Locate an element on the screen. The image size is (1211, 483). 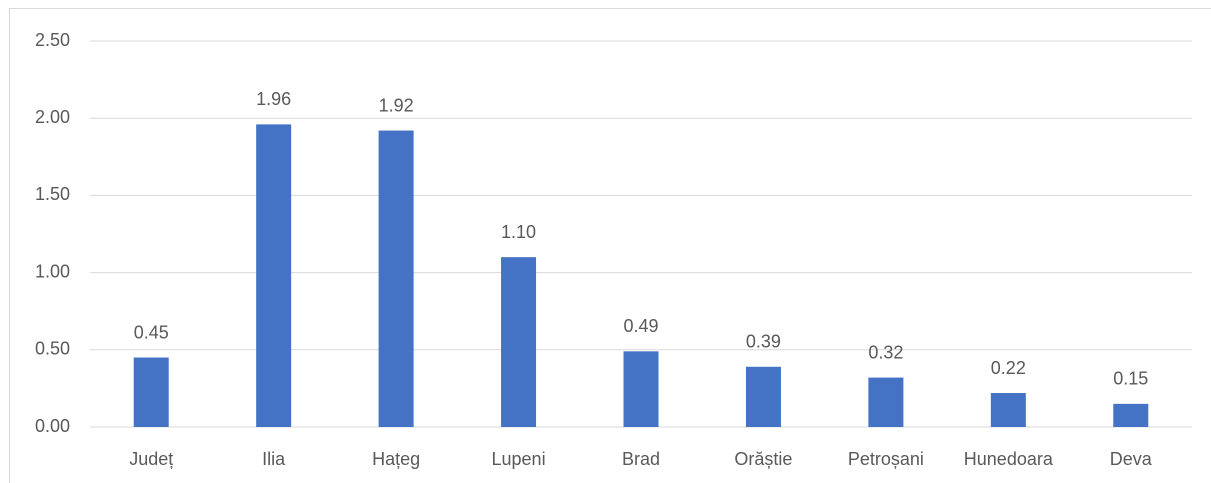
x-tick-label: Orăștie is located at coordinates (763, 459).